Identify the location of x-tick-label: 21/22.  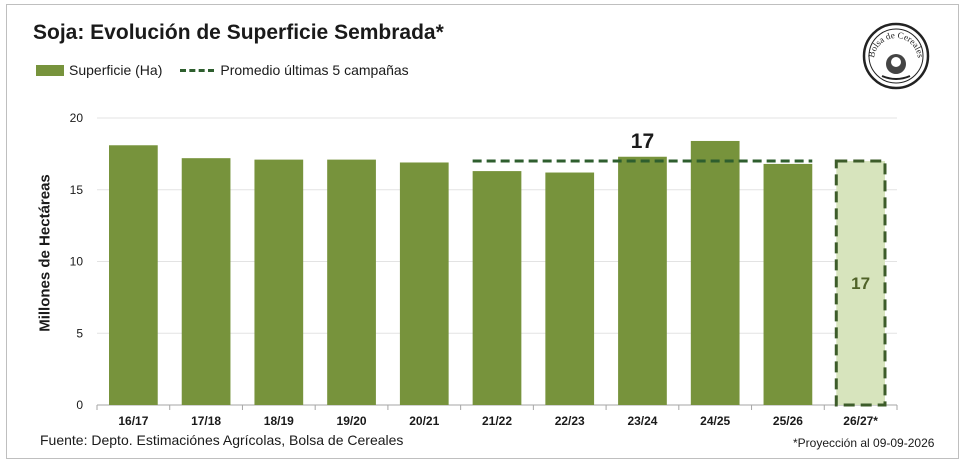
(497, 421).